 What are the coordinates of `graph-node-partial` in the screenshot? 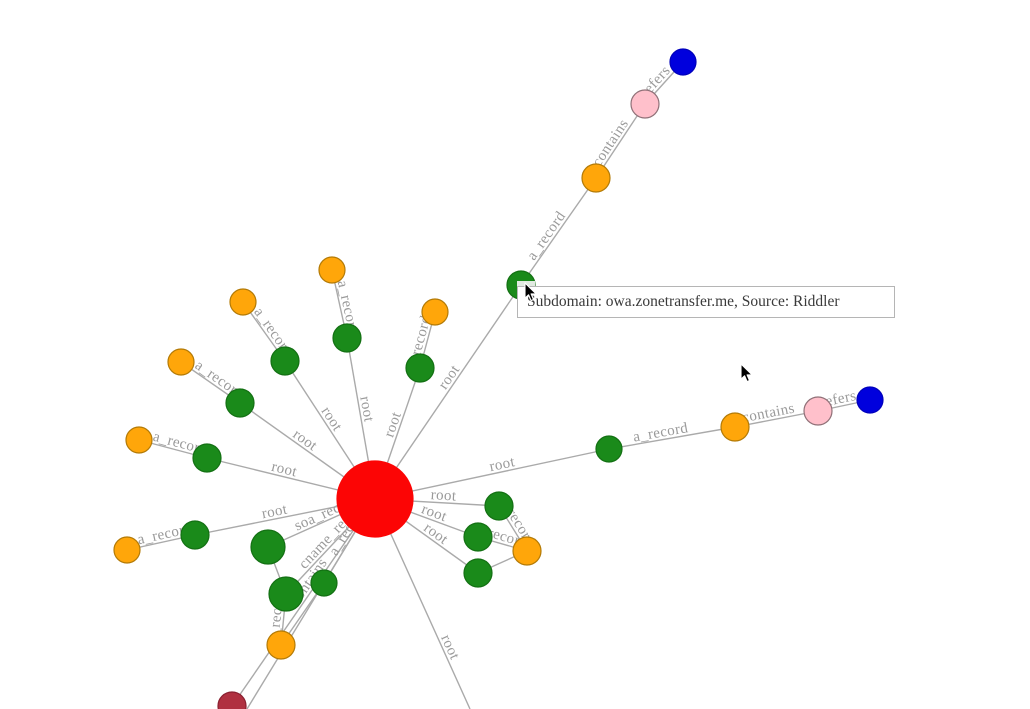 It's located at (232, 700).